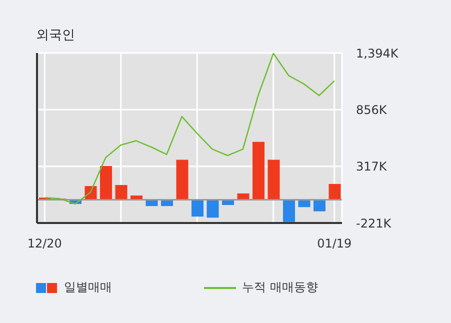 Image resolution: width=451 pixels, height=323 pixels. I want to click on y-tick-label: 856K, so click(372, 109).